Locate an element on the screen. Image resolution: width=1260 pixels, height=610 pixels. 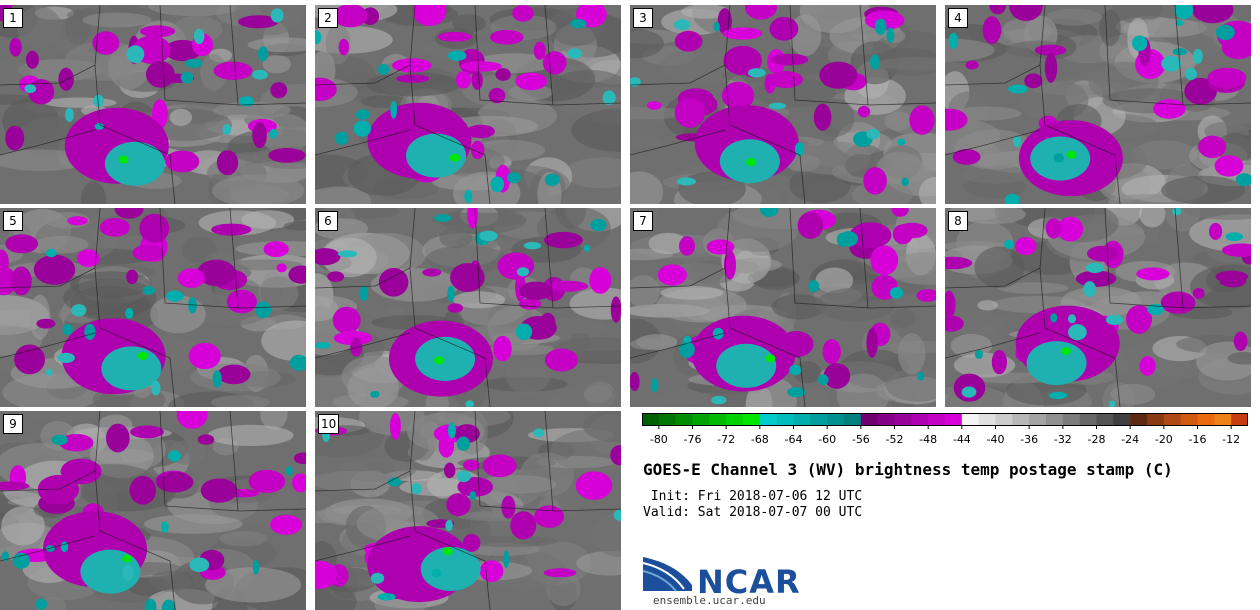
panel-1: 1 is located at coordinates (153, 104).